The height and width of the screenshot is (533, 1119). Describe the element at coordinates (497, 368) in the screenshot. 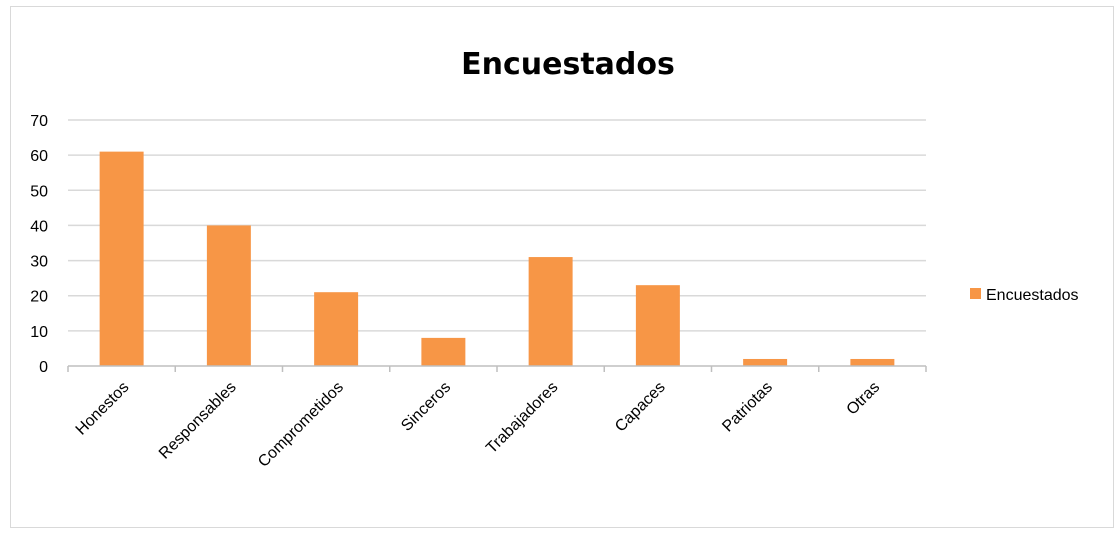

I see `x-axis` at that location.